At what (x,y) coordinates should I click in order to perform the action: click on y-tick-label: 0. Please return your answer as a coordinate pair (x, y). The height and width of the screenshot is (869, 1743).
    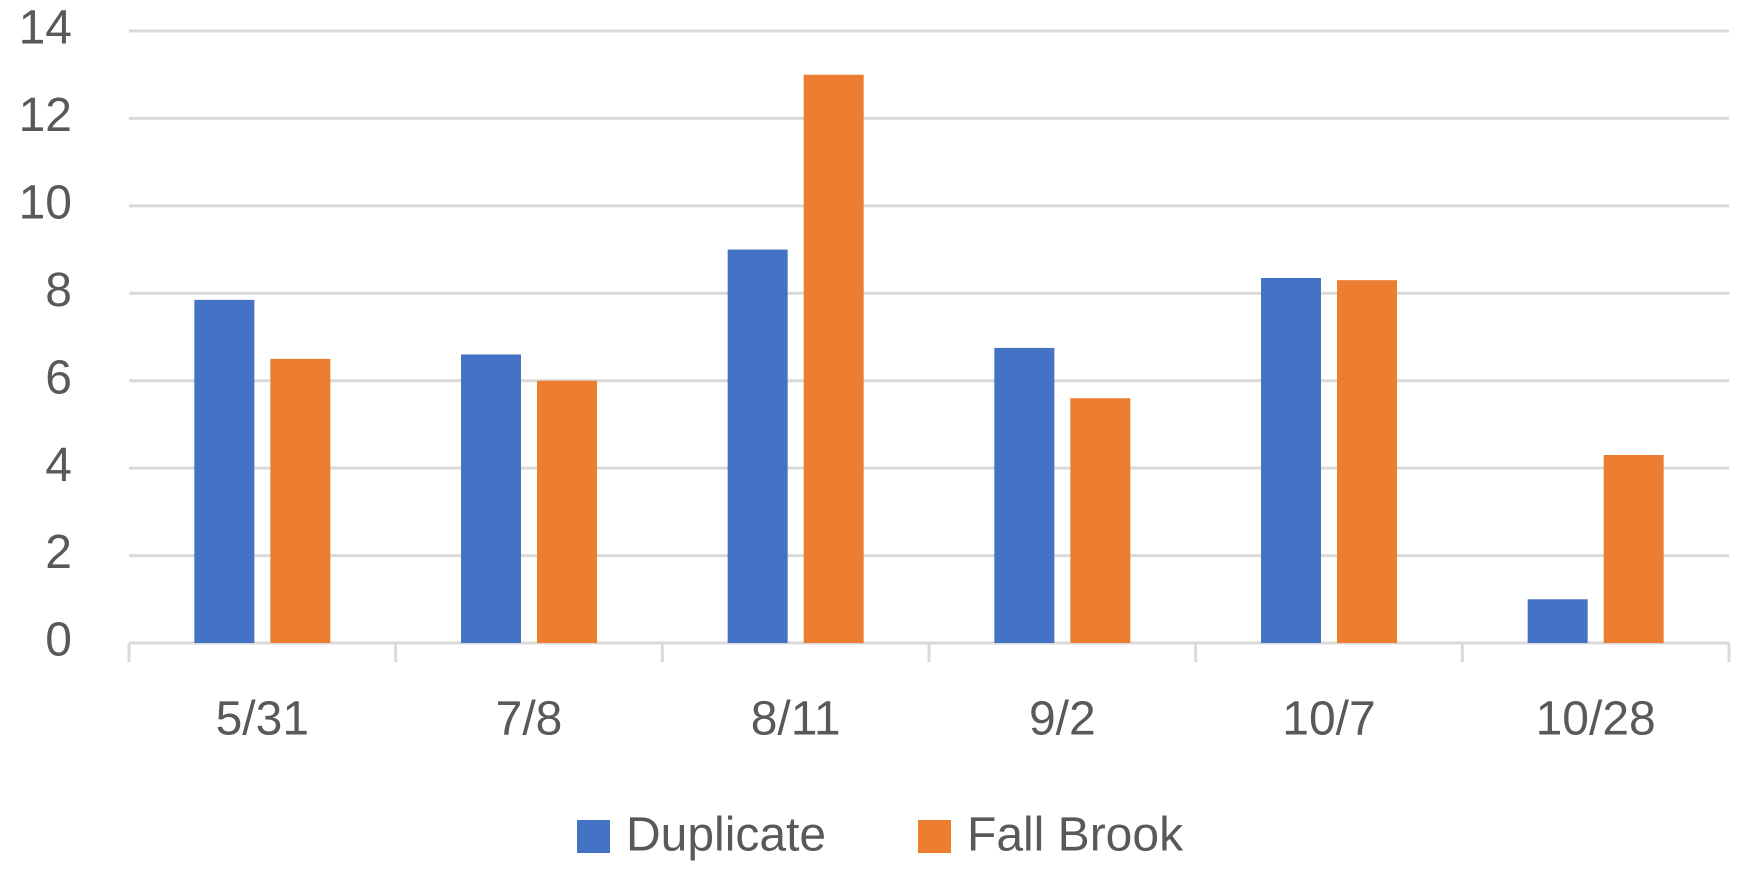
    Looking at the image, I should click on (58, 640).